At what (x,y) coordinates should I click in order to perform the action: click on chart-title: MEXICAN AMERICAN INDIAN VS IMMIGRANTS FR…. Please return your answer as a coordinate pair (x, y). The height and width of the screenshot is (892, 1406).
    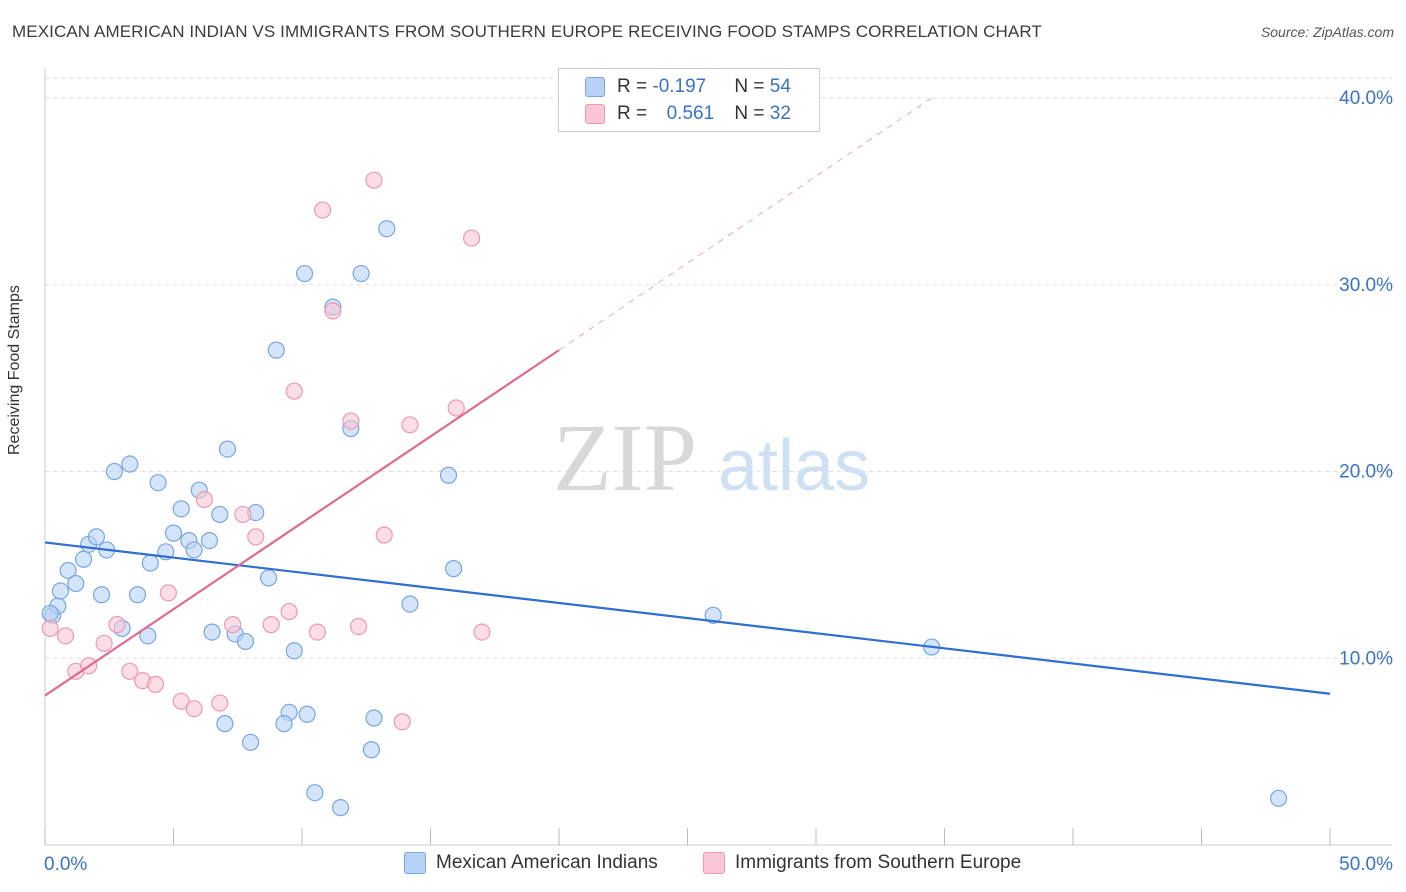
    Looking at the image, I should click on (527, 31).